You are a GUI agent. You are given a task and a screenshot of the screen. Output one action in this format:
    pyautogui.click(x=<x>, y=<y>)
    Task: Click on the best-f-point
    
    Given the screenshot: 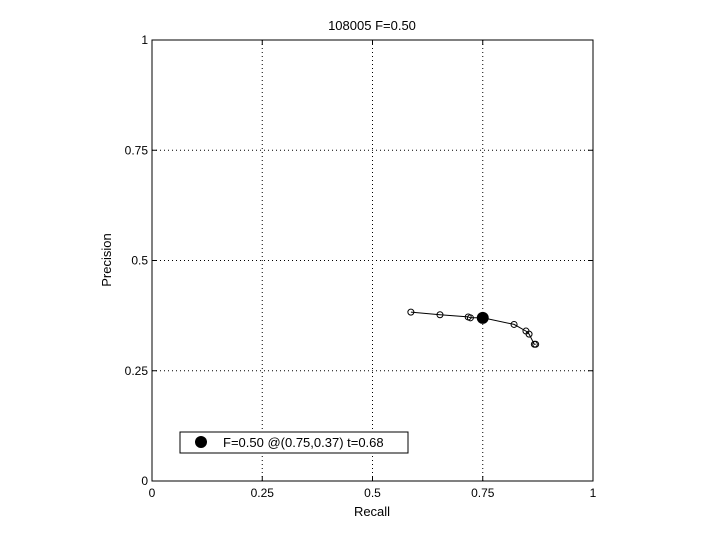 What is the action you would take?
    pyautogui.click(x=482, y=317)
    